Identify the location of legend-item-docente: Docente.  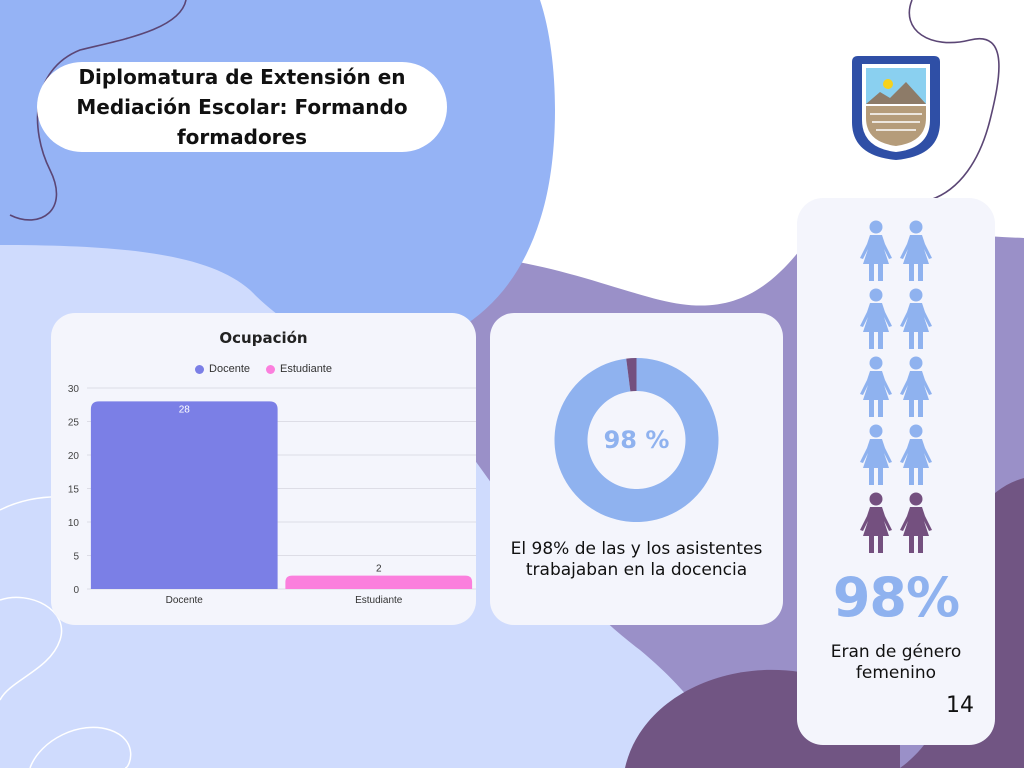
(222, 369).